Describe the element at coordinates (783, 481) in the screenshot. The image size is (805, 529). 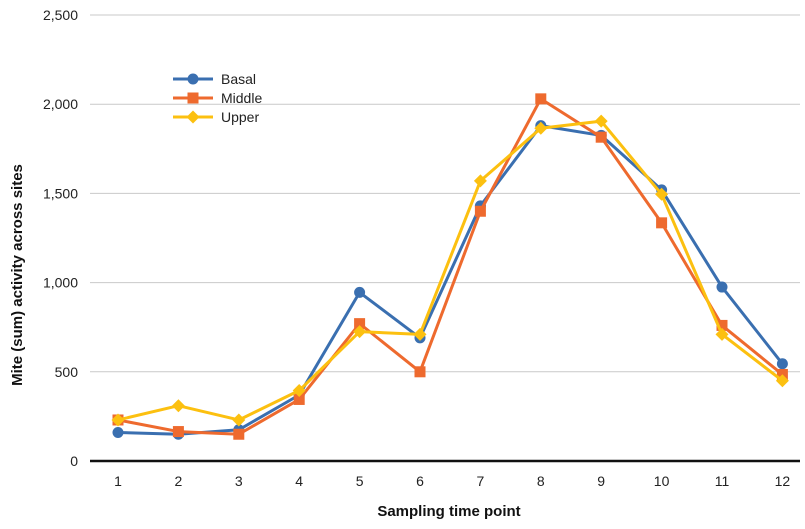
I see `x-tick-label: 12` at that location.